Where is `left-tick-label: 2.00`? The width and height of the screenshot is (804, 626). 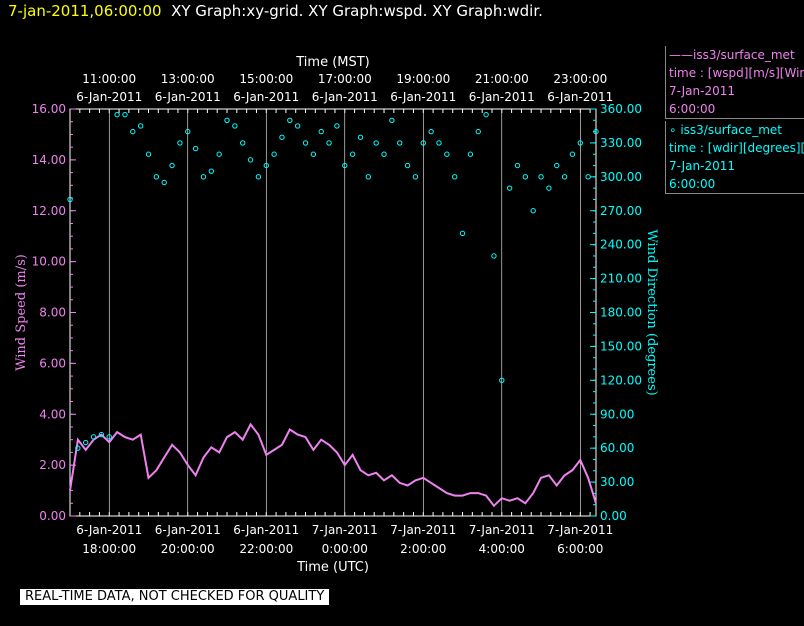 left-tick-label: 2.00 is located at coordinates (52, 465).